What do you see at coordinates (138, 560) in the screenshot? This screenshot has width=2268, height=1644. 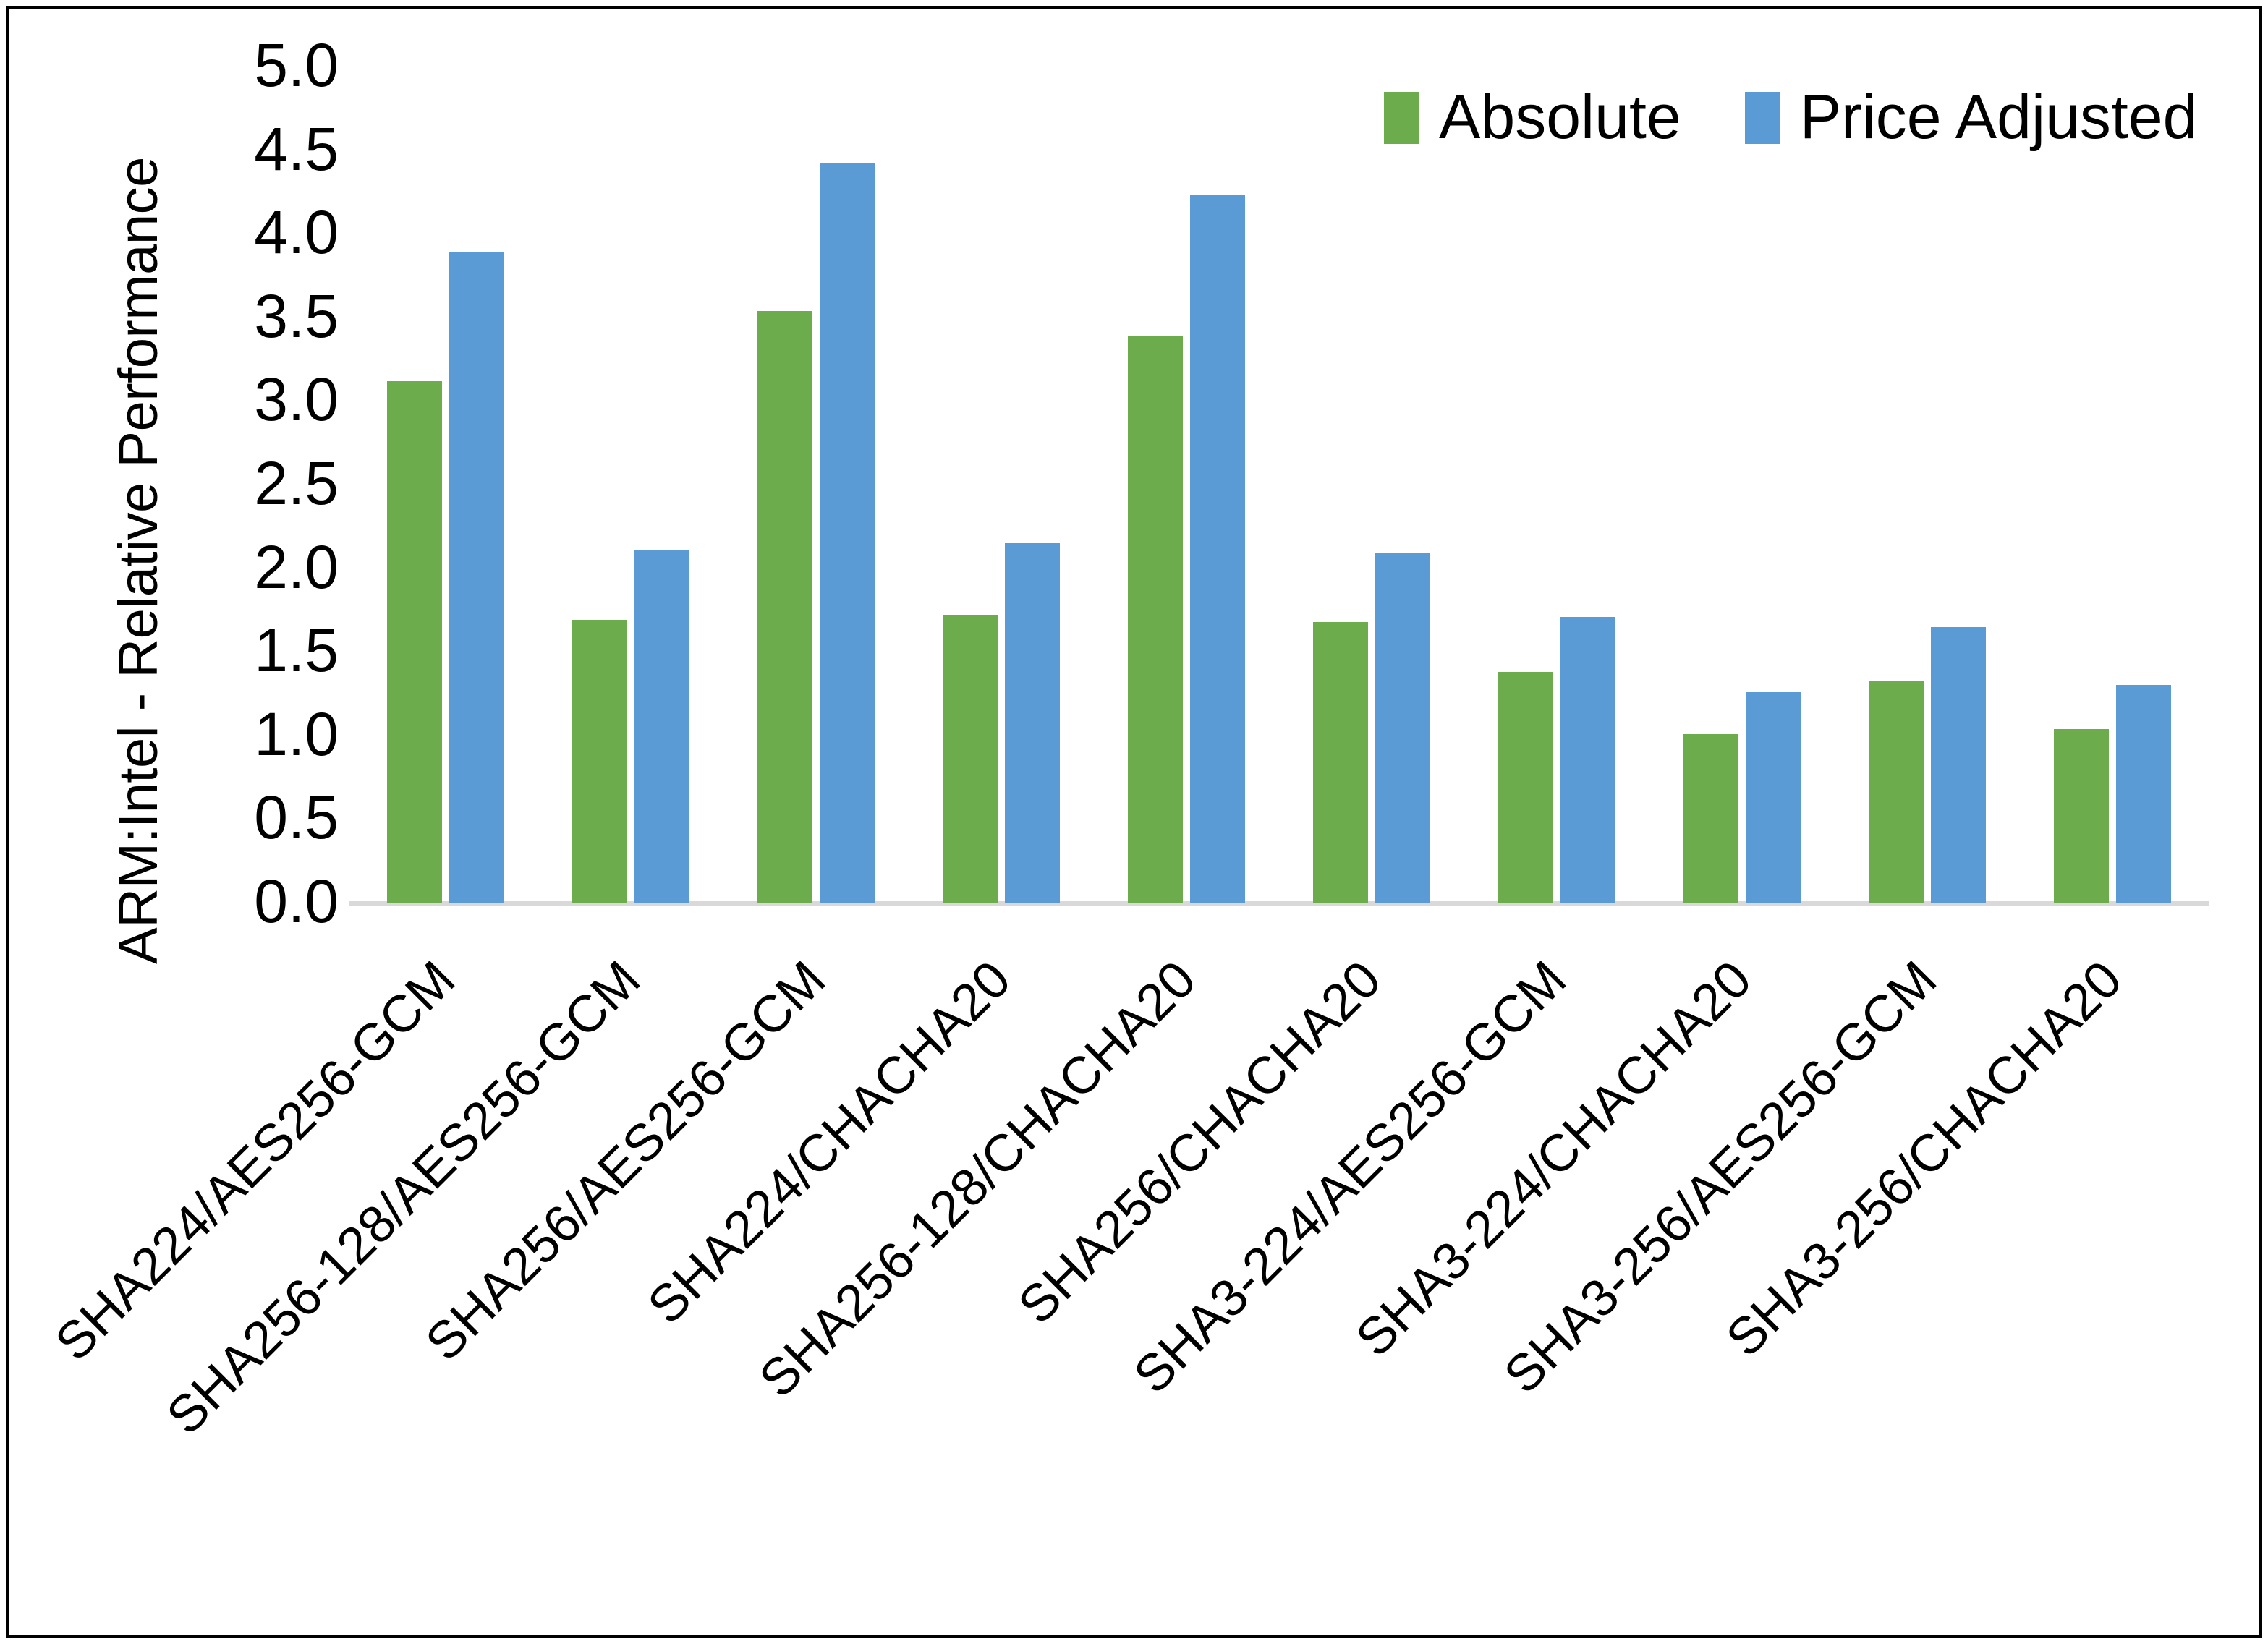 I see `y-axis-title: ARM:Intel - Relative Performance` at bounding box center [138, 560].